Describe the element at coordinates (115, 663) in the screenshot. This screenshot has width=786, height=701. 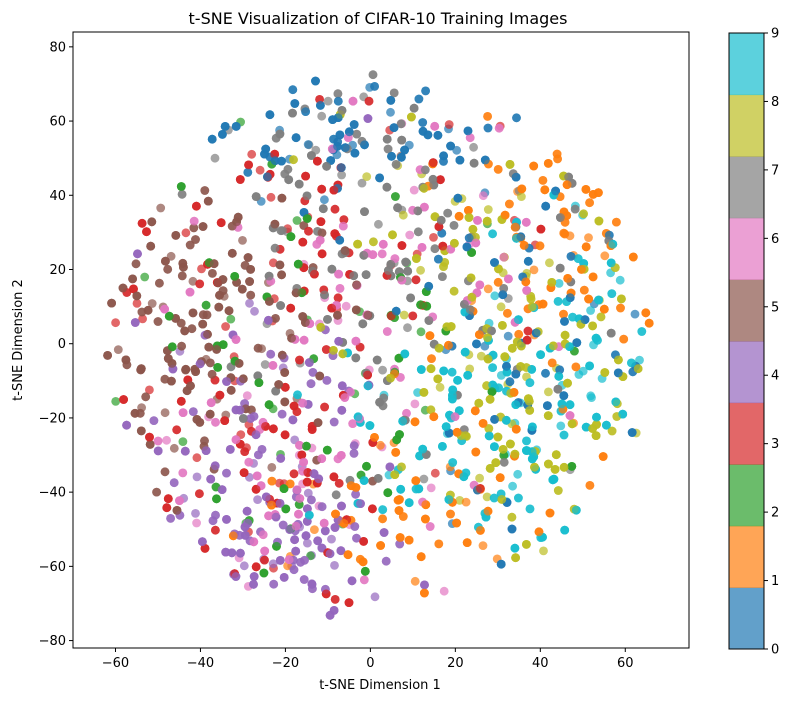
I see `x-tick-label: −60` at that location.